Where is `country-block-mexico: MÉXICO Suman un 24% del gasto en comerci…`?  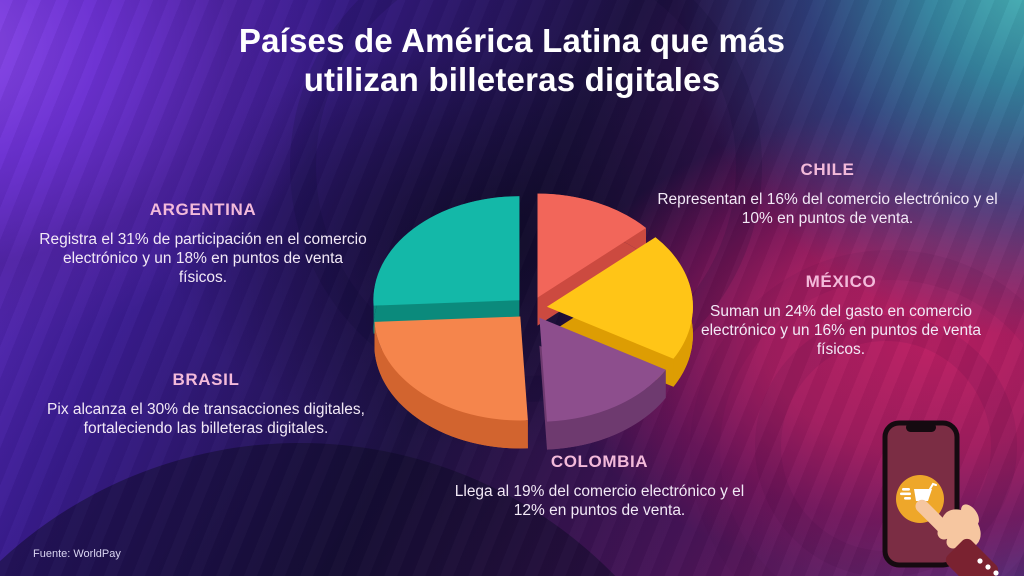 country-block-mexico: MÉXICO Suman un 24% del gasto en comerci… is located at coordinates (841, 316).